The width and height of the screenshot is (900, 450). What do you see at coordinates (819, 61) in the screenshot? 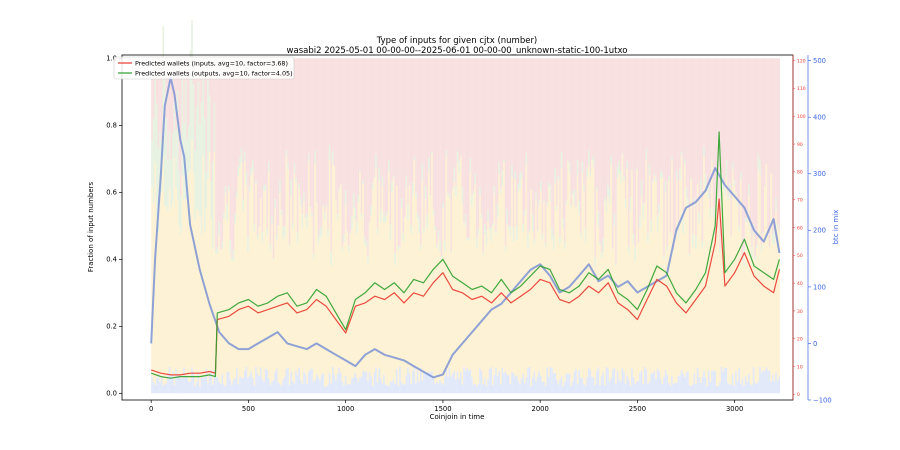
I see `y-right-tick-label: 500` at bounding box center [819, 61].